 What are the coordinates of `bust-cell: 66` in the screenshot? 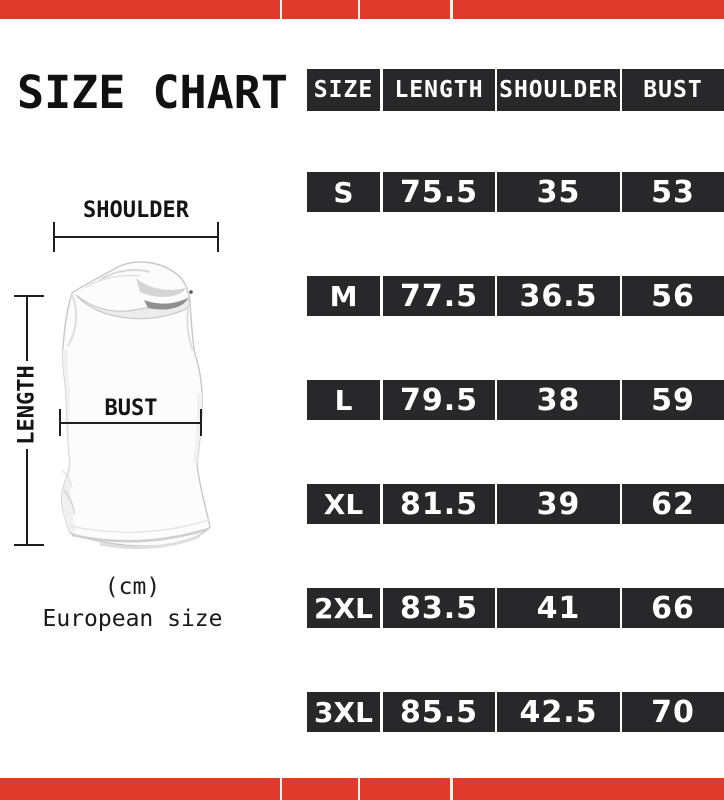 It's located at (673, 608).